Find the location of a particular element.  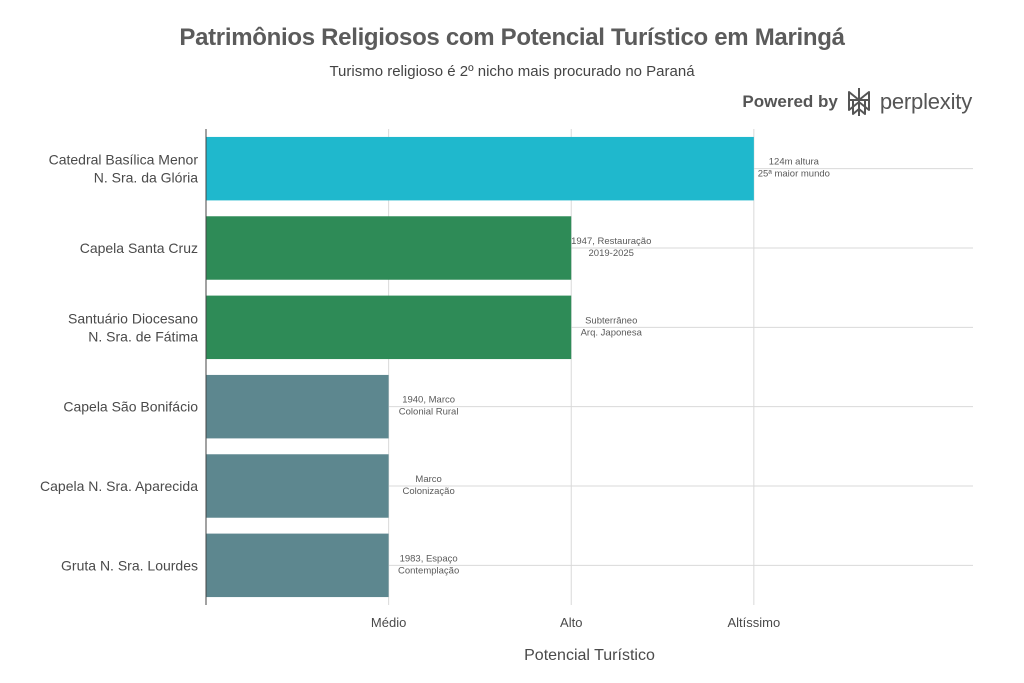

bar-annotation: 25ª maior mundo is located at coordinates (794, 174).